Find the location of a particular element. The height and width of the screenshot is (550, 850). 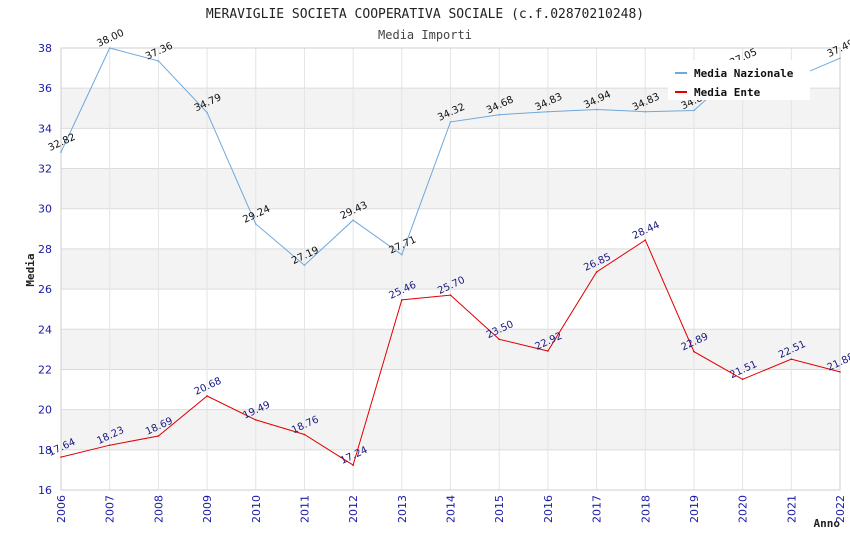

legend-label: Media Nazionale is located at coordinates (744, 73).